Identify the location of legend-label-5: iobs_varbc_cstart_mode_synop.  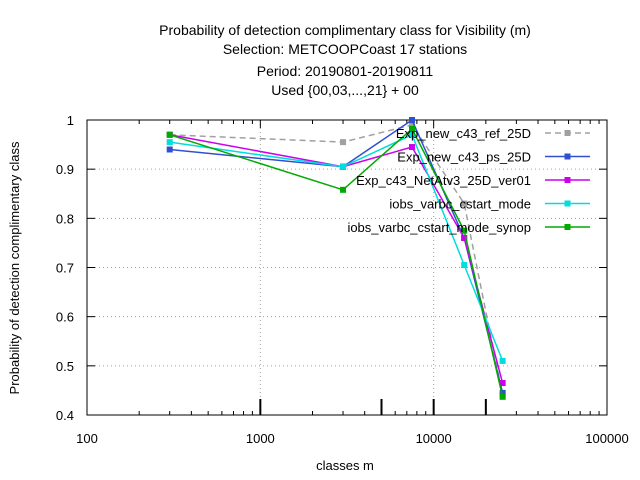
(439, 227).